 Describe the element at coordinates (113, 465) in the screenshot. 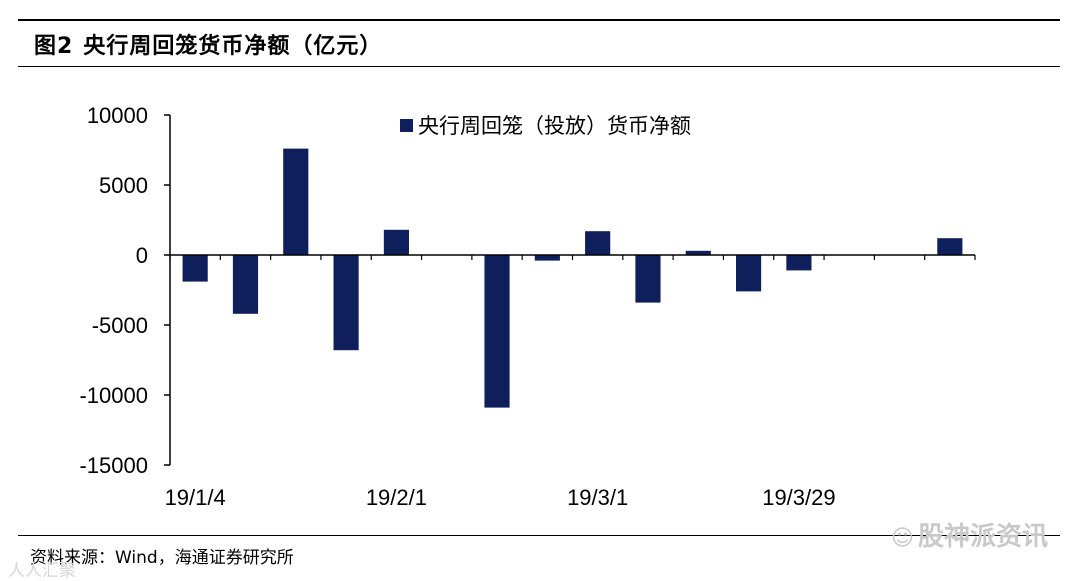

I see `y-tick-label: -15000` at that location.